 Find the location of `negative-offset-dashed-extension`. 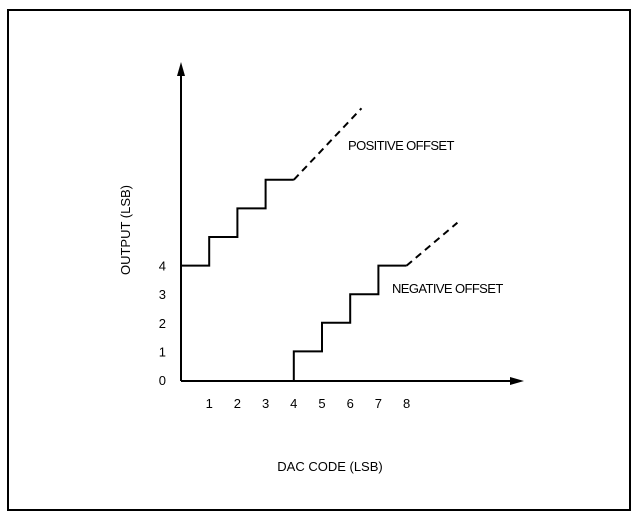

negative-offset-dashed-extension is located at coordinates (432, 244).